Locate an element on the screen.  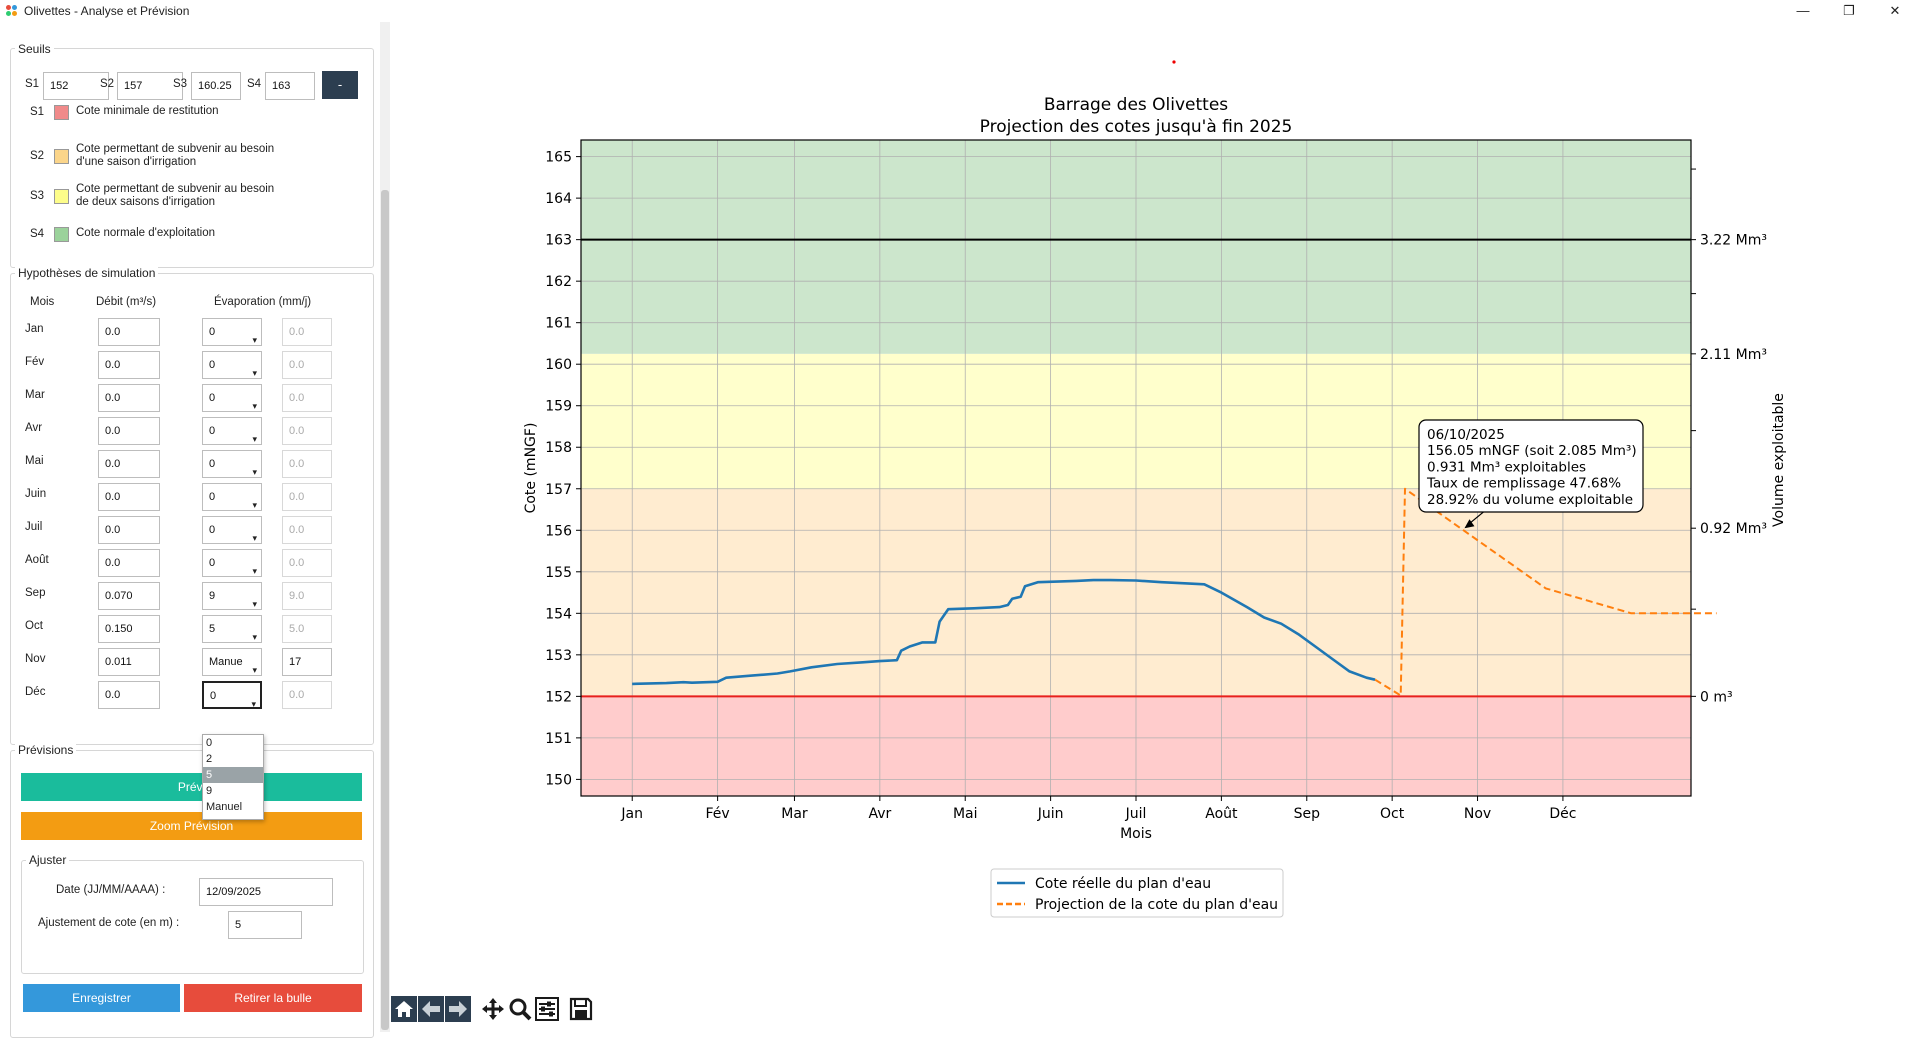
dropdown-option: 2 is located at coordinates (209, 759).